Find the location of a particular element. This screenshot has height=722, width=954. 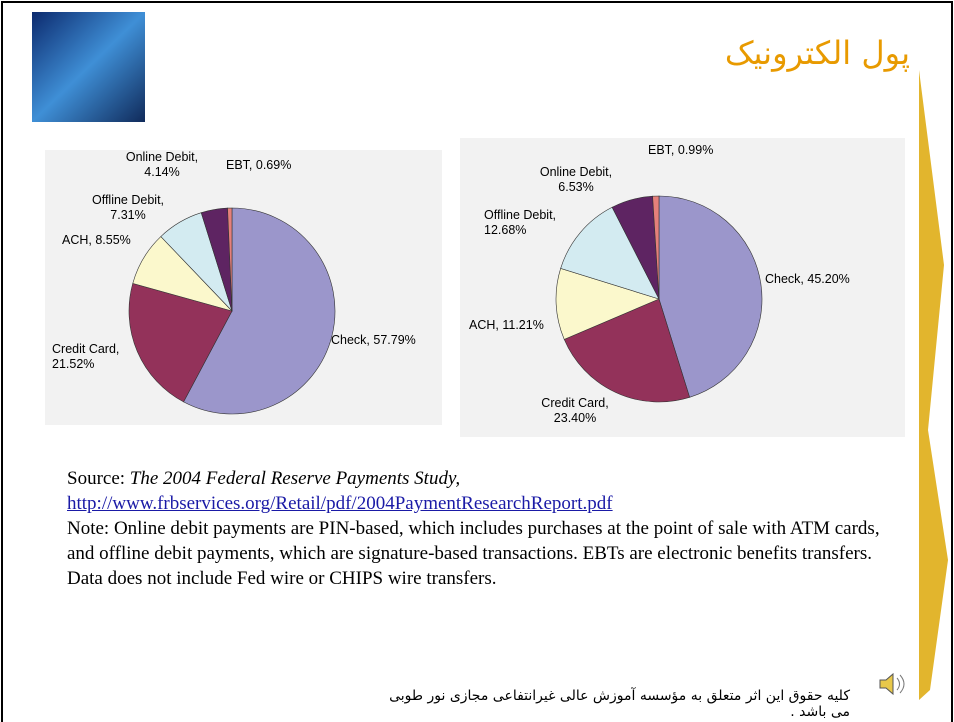

slice-label: Credit Card, 21.52% is located at coordinates (86, 356).